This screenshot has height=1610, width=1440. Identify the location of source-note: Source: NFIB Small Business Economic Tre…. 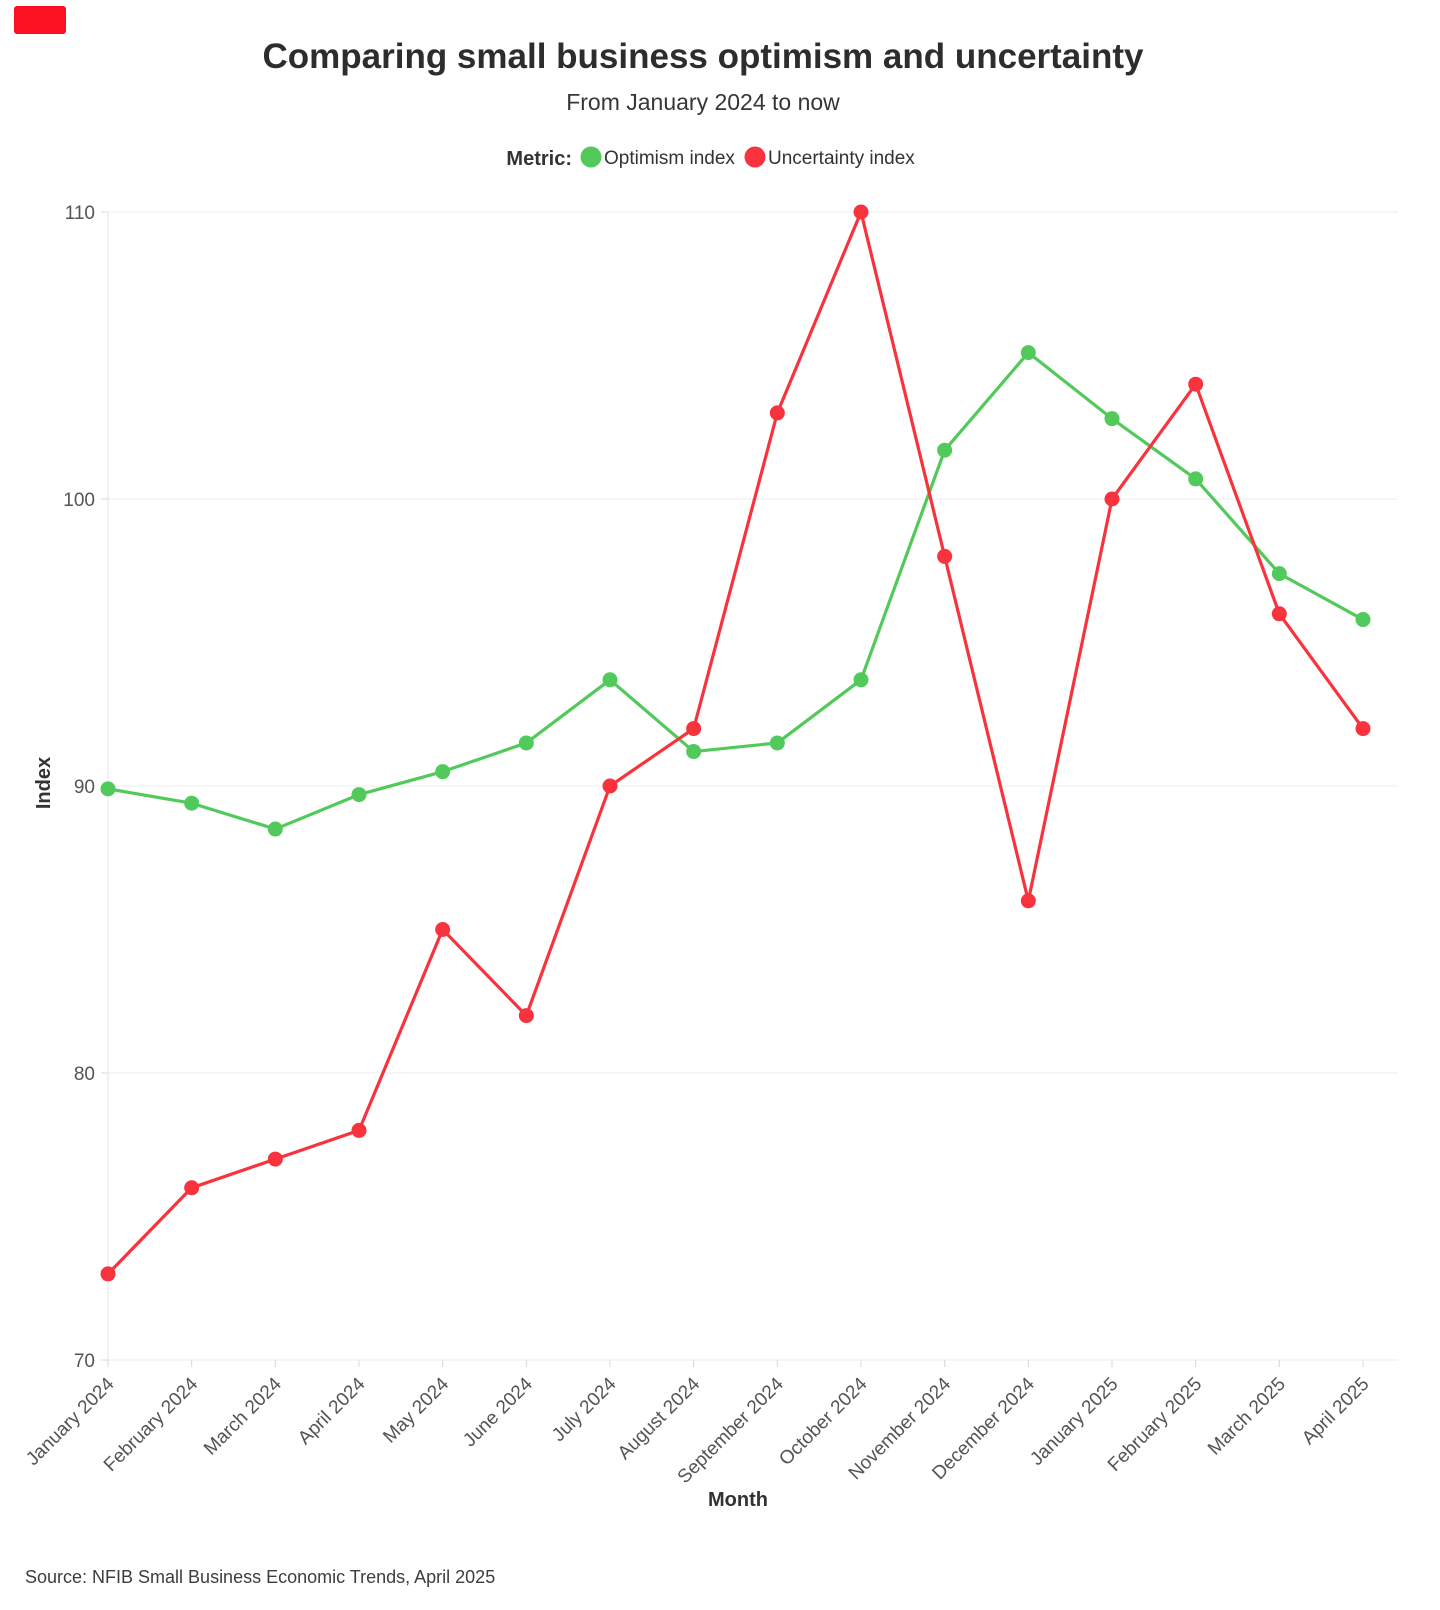
(260, 1577).